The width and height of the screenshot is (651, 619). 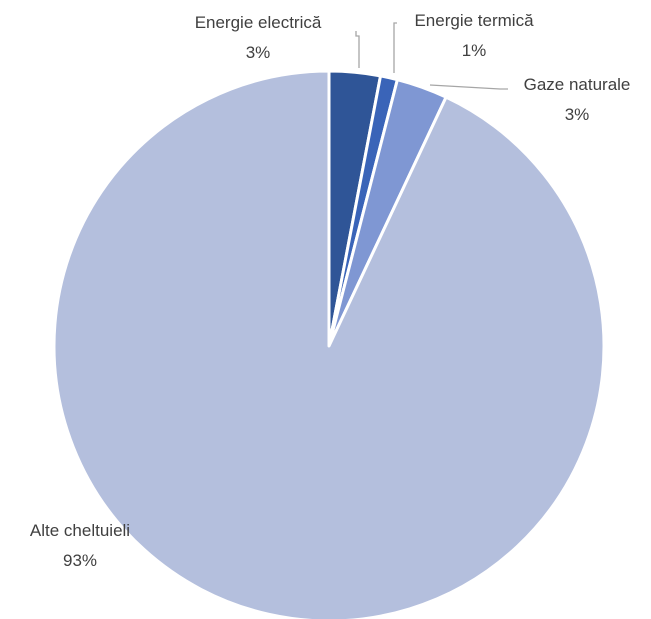 What do you see at coordinates (474, 50) in the screenshot?
I see `data-label-value-energie-termica: 1%` at bounding box center [474, 50].